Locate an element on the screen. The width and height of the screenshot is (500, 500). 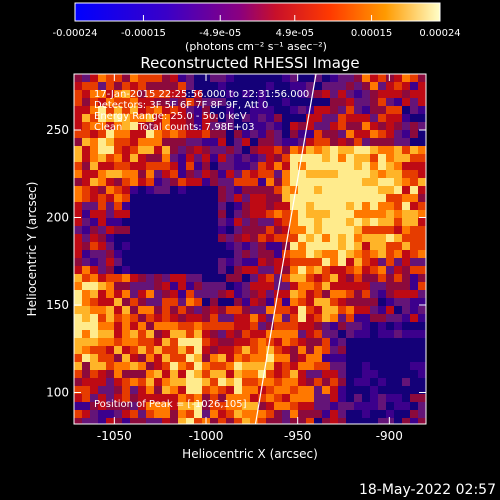
colorbar-tick-label: -0.00024 is located at coordinates (75, 33).